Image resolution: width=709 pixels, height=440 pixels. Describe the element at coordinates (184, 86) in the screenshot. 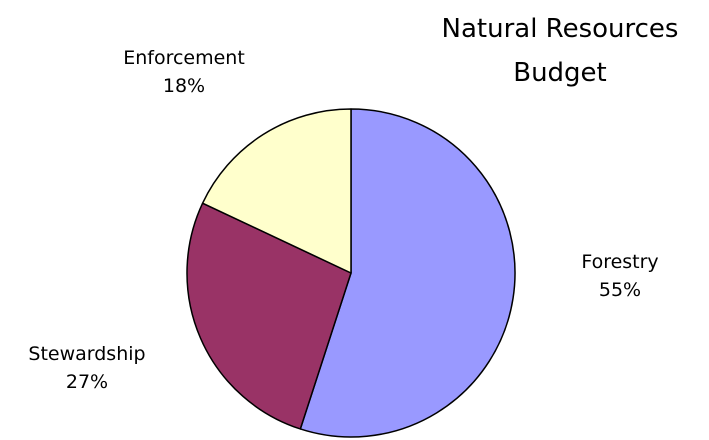

I see `label-enforcement-pct: 18%` at that location.